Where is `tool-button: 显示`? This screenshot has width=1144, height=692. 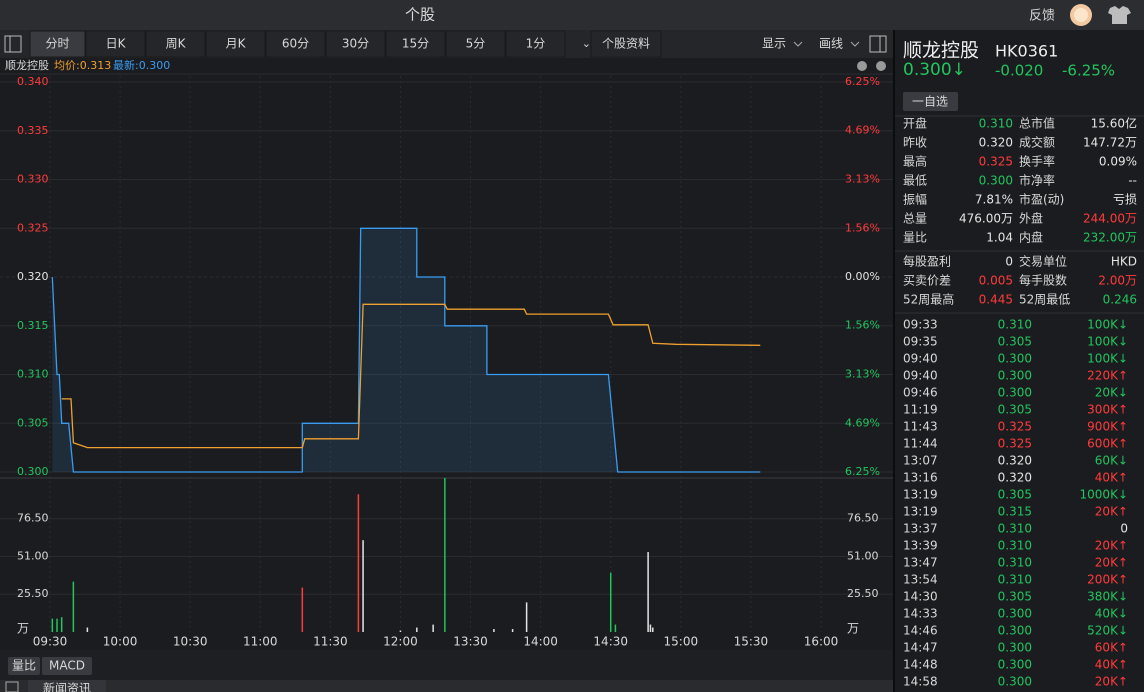 tool-button: 显示 is located at coordinates (774, 44).